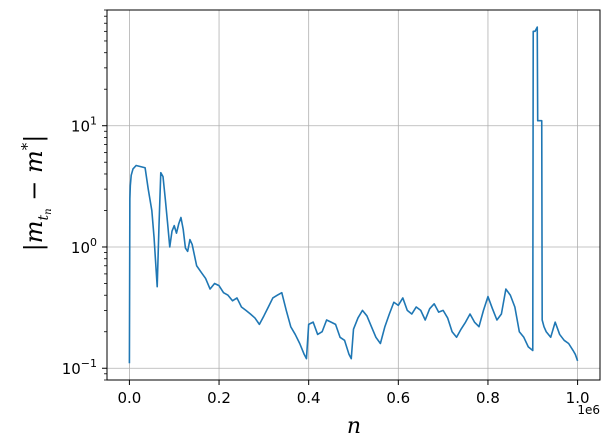 The width and height of the screenshot is (611, 447). Describe the element at coordinates (219, 398) in the screenshot. I see `x-tick-label: 0.2` at that location.